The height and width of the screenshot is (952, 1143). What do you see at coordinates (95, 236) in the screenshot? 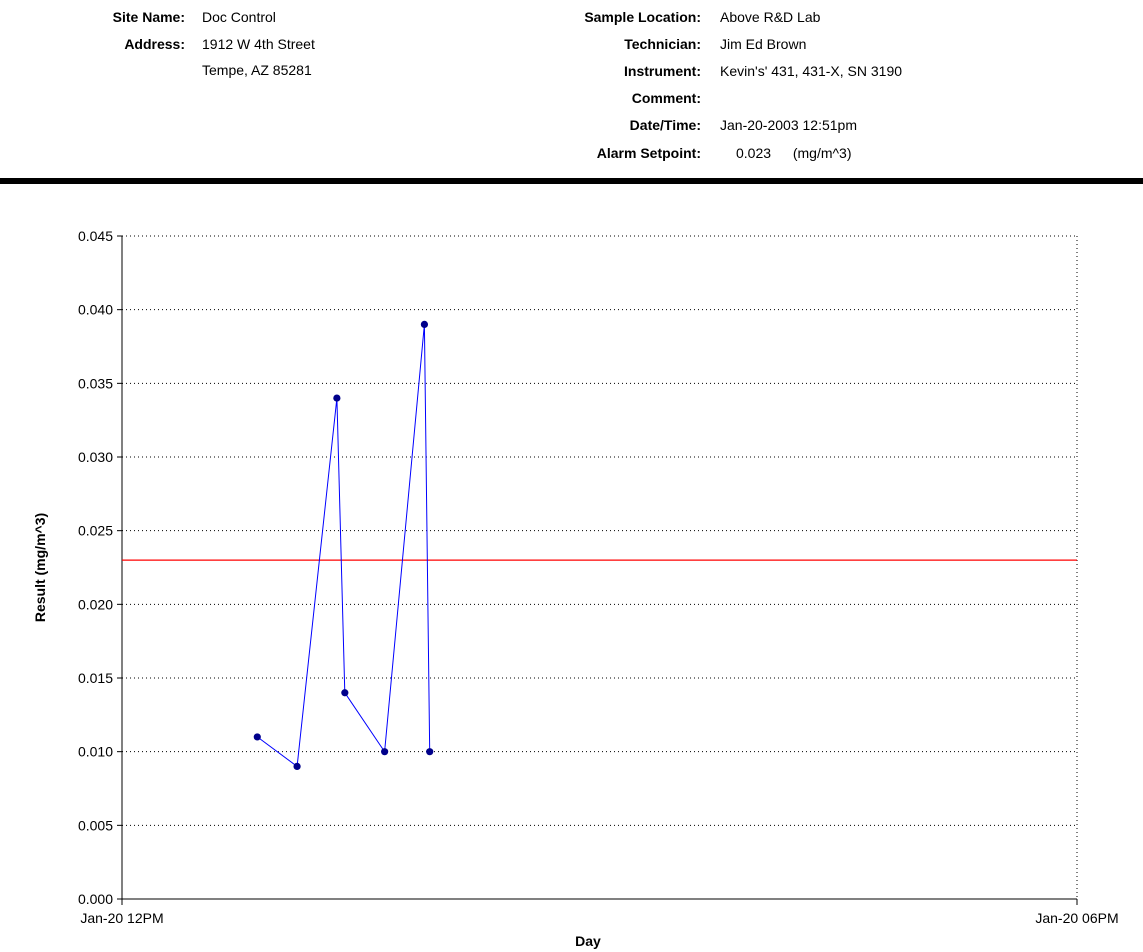
I see `y-tick-label: 0.045` at bounding box center [95, 236].